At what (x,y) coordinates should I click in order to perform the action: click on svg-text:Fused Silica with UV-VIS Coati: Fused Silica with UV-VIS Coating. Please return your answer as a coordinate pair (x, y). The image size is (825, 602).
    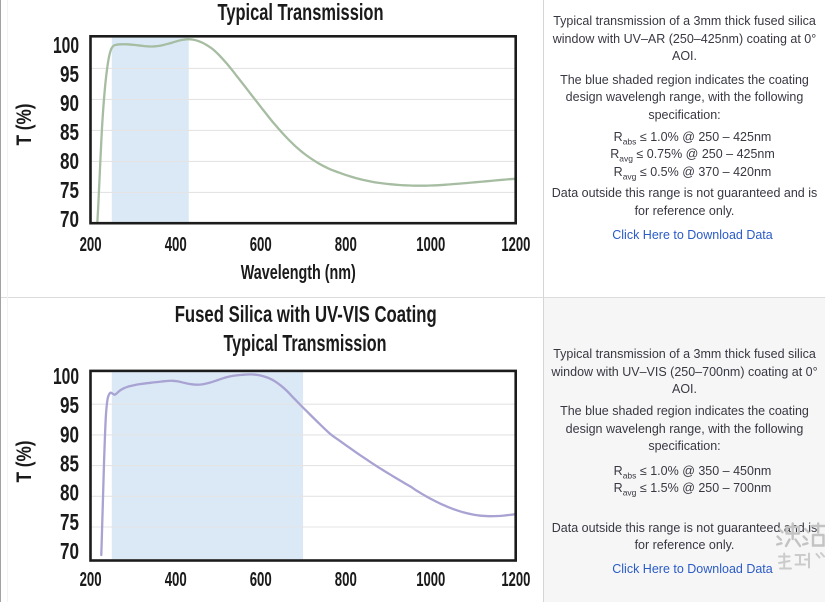
    Looking at the image, I should click on (306, 314).